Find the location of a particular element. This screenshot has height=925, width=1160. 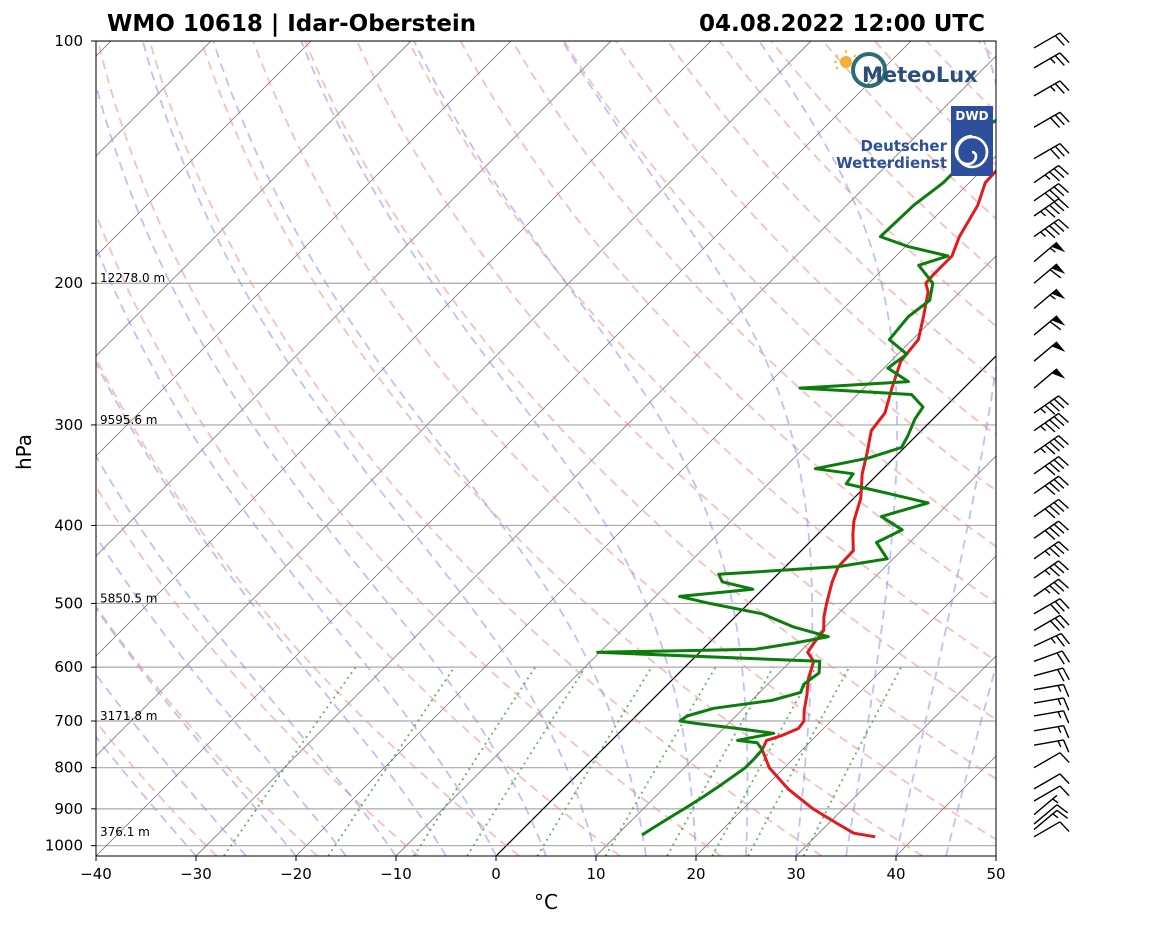

y-tick-label: 1000 is located at coordinates (64, 846).